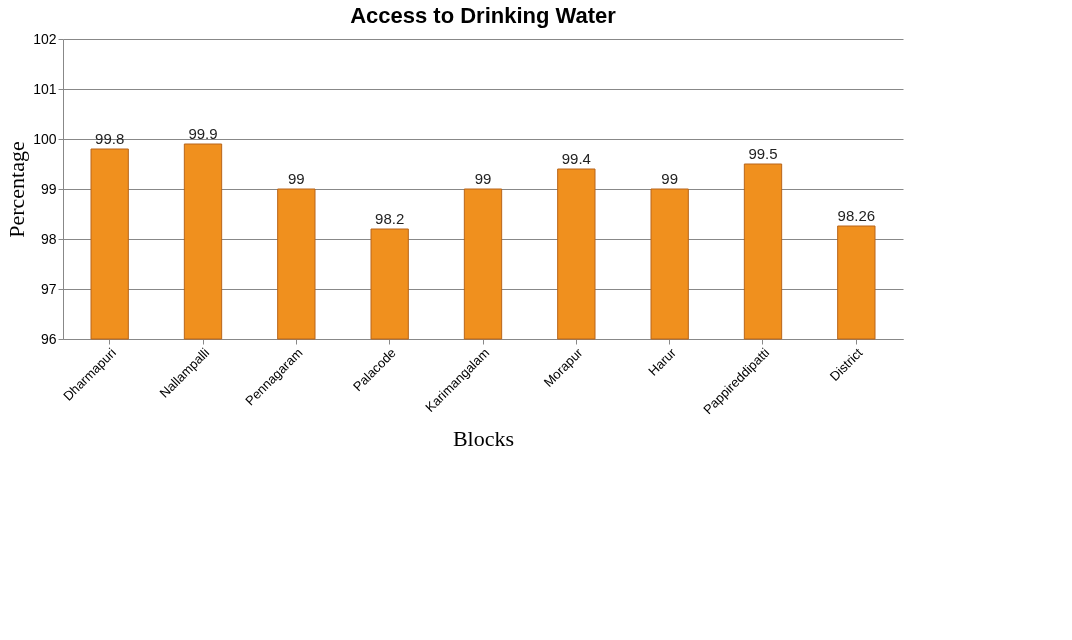  Describe the element at coordinates (483, 439) in the screenshot. I see `x-axis-title: Blocks` at that location.